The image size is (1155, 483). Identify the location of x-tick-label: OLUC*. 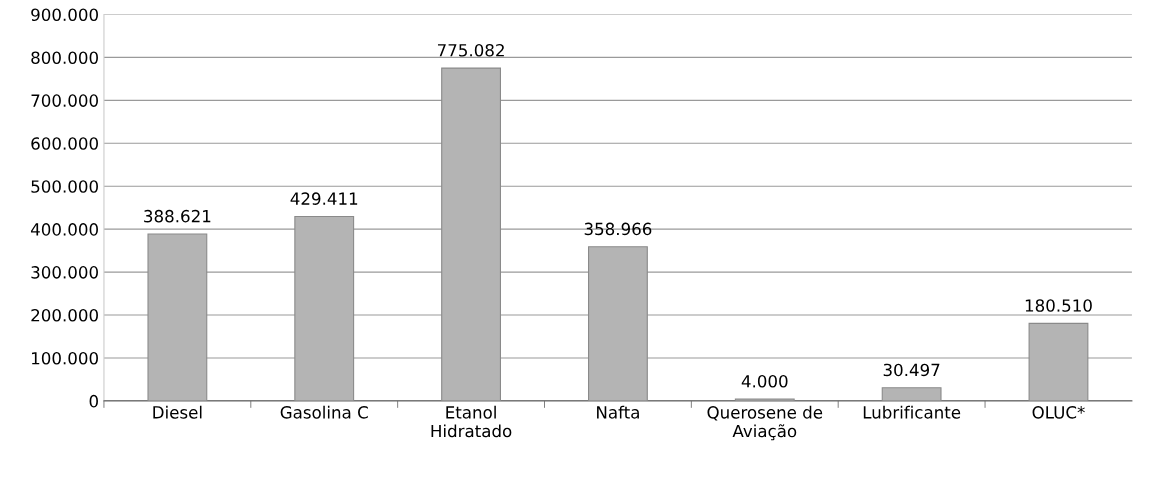
(1058, 412).